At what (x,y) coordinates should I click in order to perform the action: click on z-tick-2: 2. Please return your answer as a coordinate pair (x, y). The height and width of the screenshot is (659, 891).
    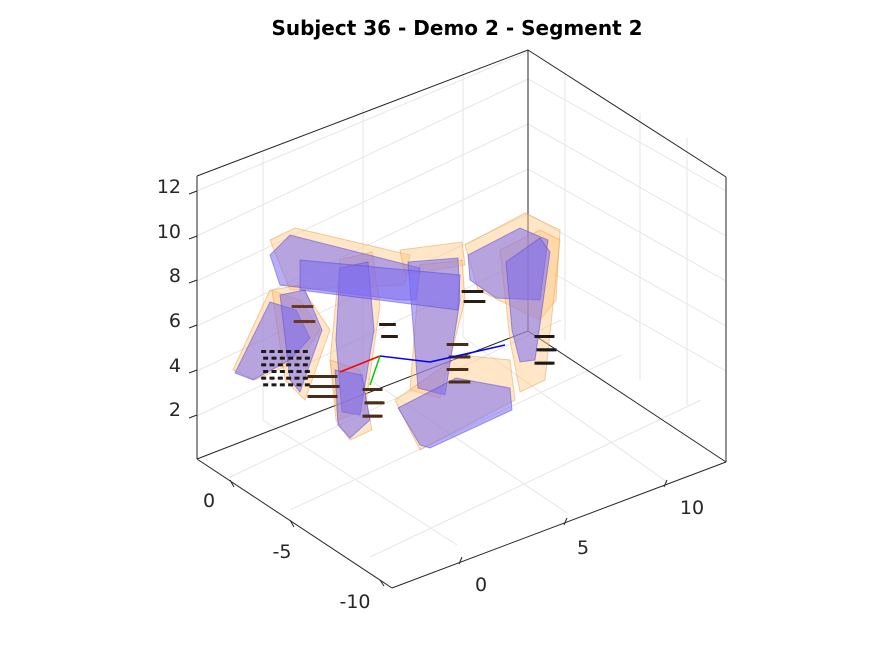
    Looking at the image, I should click on (175, 410).